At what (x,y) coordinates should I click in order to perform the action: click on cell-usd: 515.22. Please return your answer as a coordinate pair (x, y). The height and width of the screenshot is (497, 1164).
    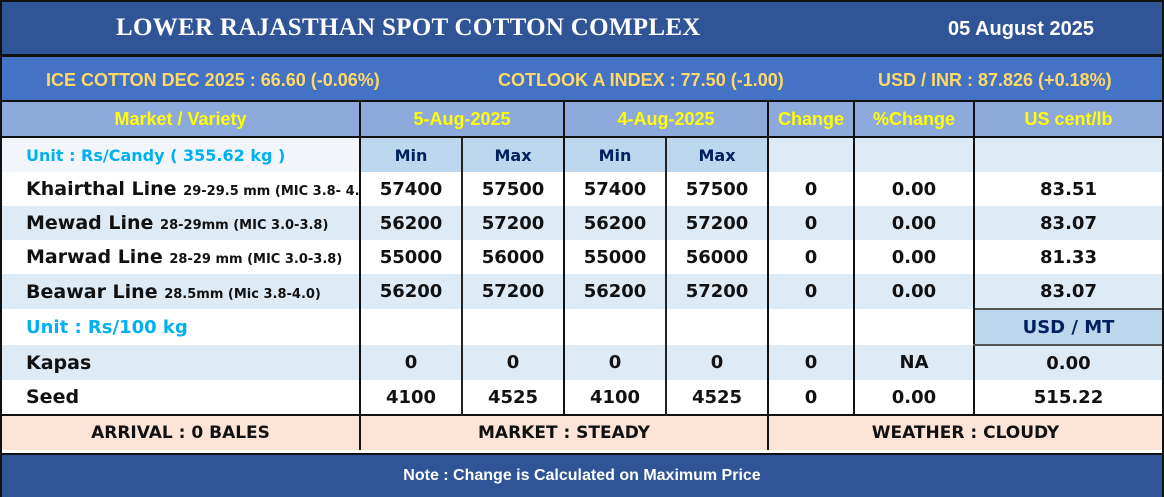
    Looking at the image, I should click on (1067, 397).